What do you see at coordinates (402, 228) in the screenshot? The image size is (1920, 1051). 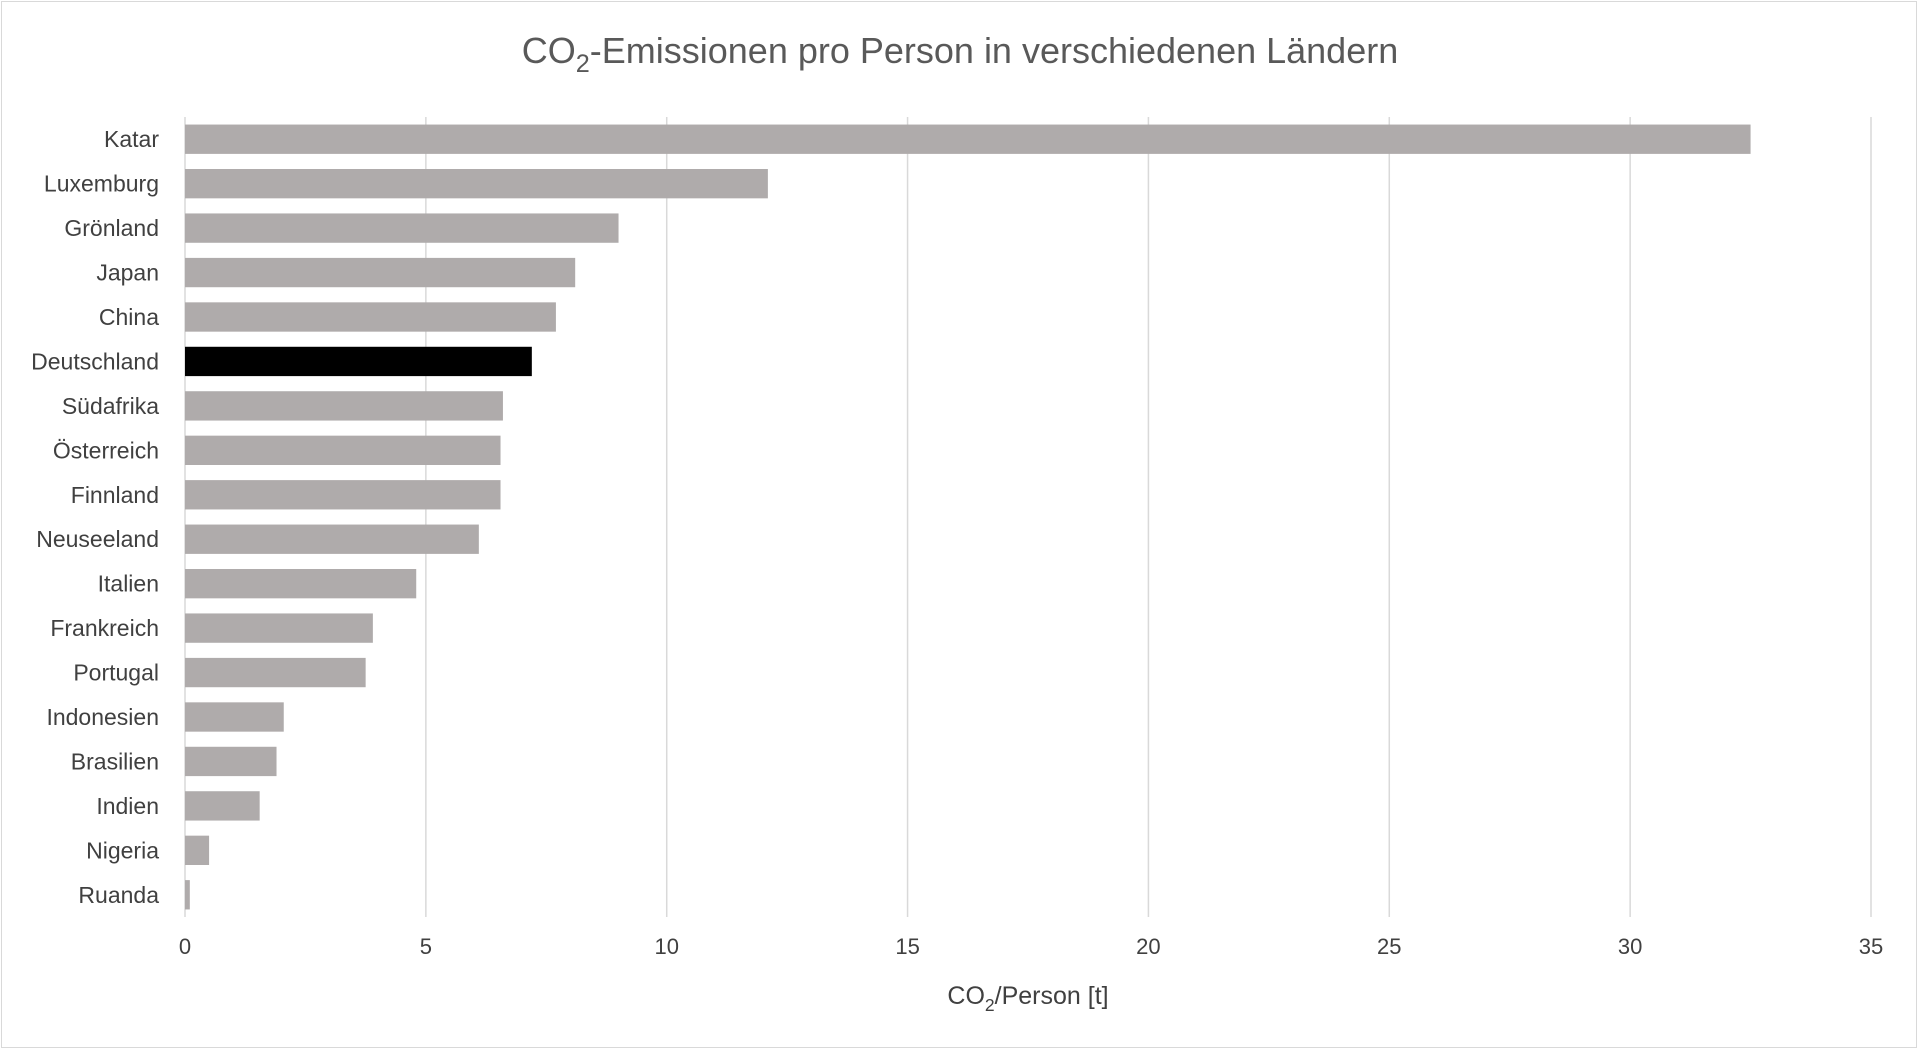 I see `bar-grönland` at bounding box center [402, 228].